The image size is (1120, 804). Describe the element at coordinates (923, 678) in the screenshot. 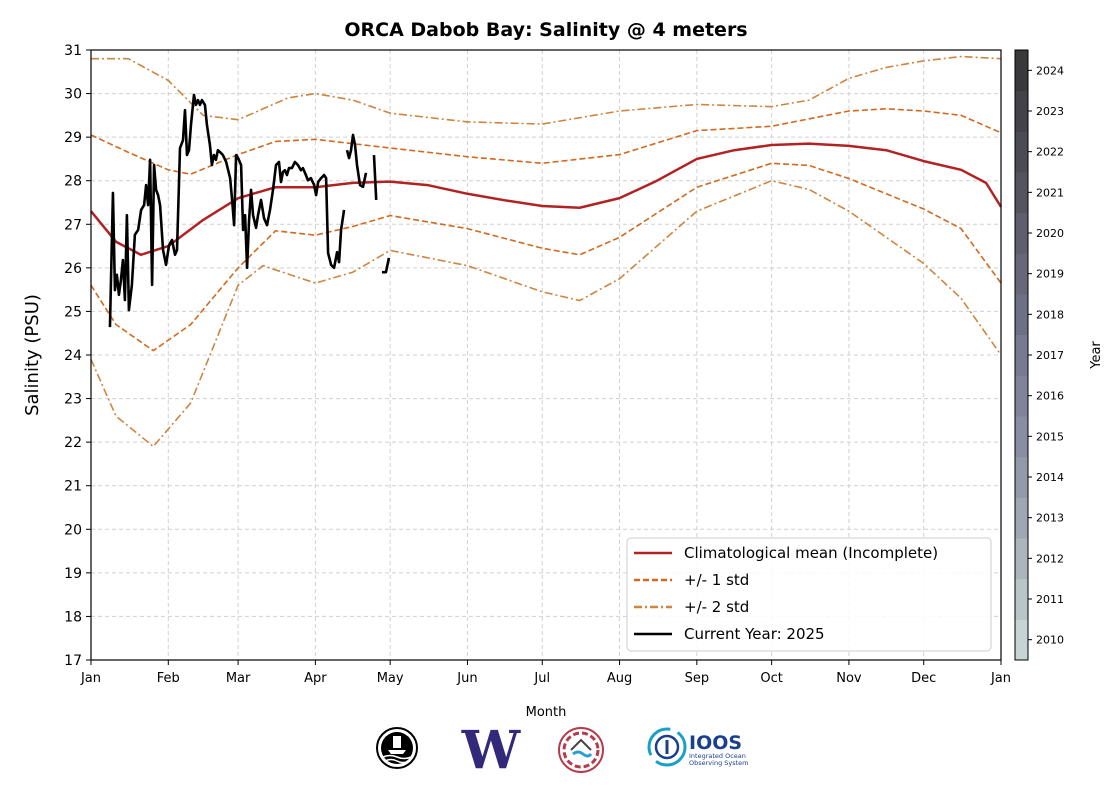

I see `x-tick-label: Dec` at that location.